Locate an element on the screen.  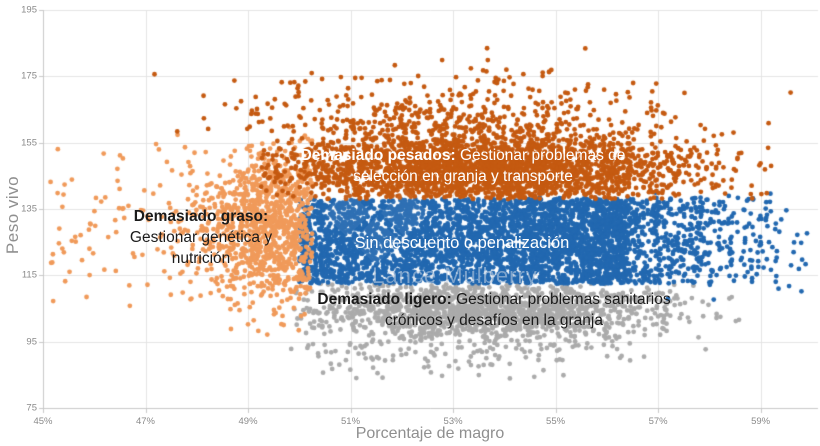
x-tick-label: 57% is located at coordinates (658, 421).